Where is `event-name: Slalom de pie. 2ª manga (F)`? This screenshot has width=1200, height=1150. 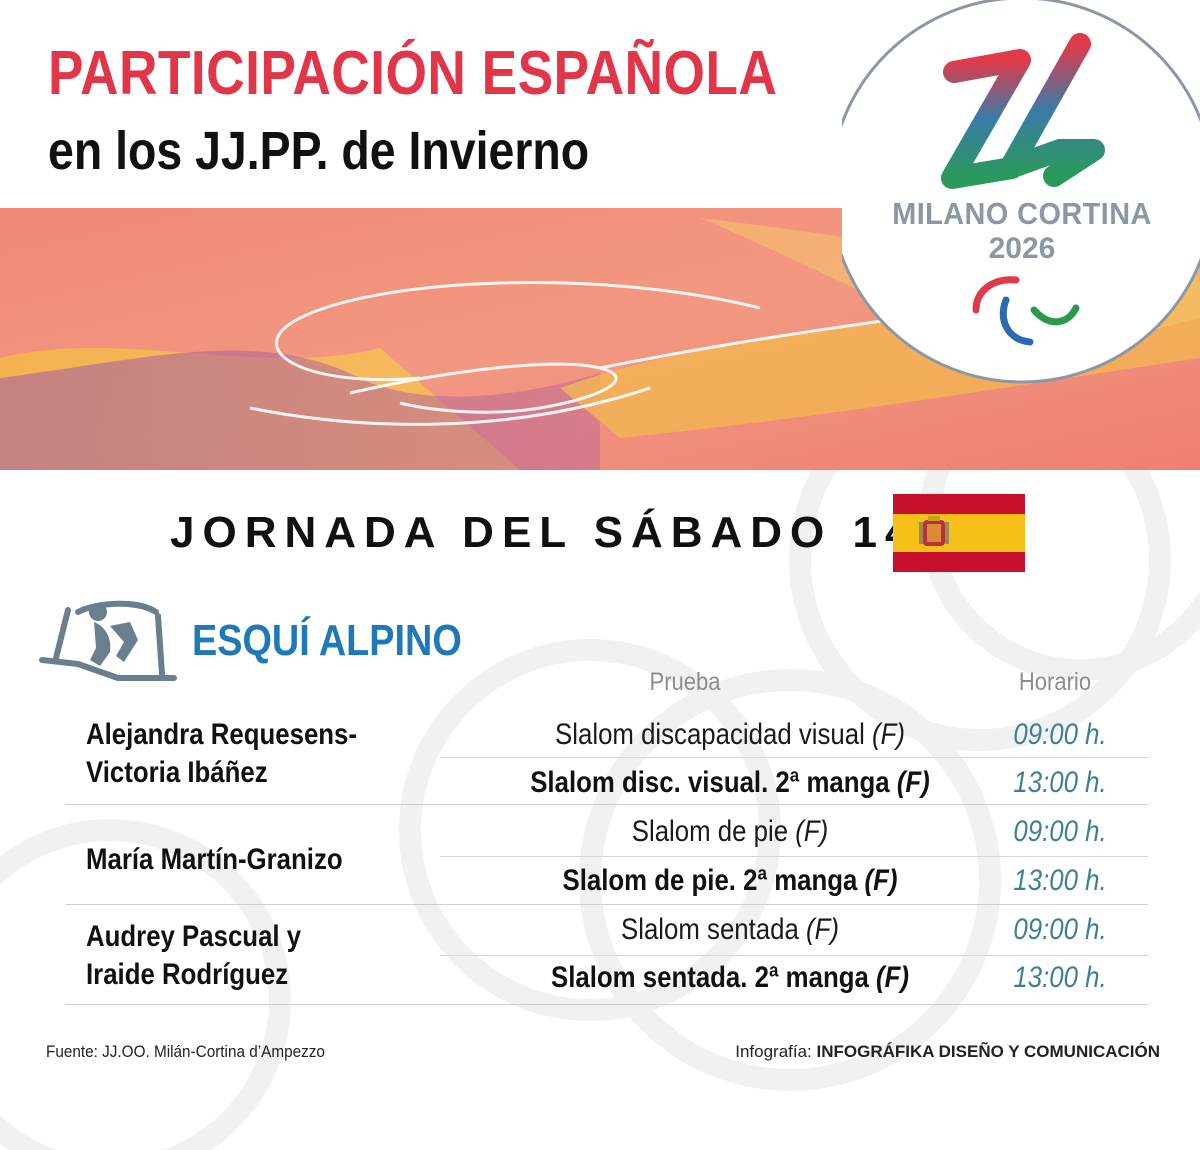 event-name: Slalom de pie. 2ª manga (F) is located at coordinates (730, 880).